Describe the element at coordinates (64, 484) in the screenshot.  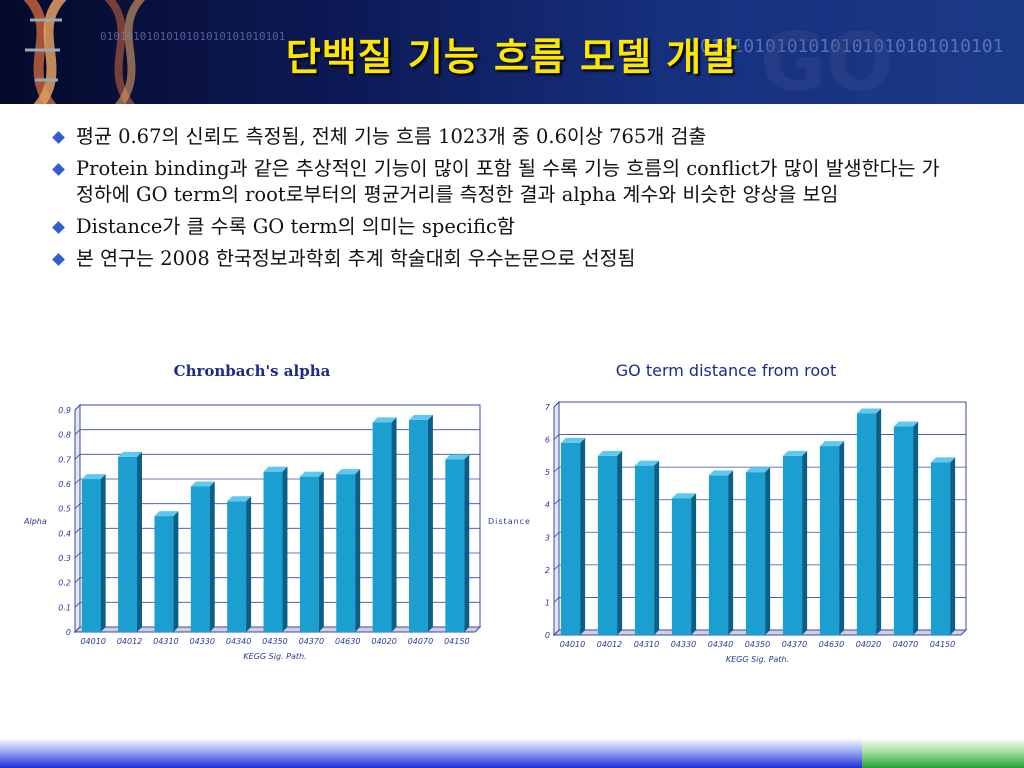
I see `y-tick-label: 0.6` at that location.